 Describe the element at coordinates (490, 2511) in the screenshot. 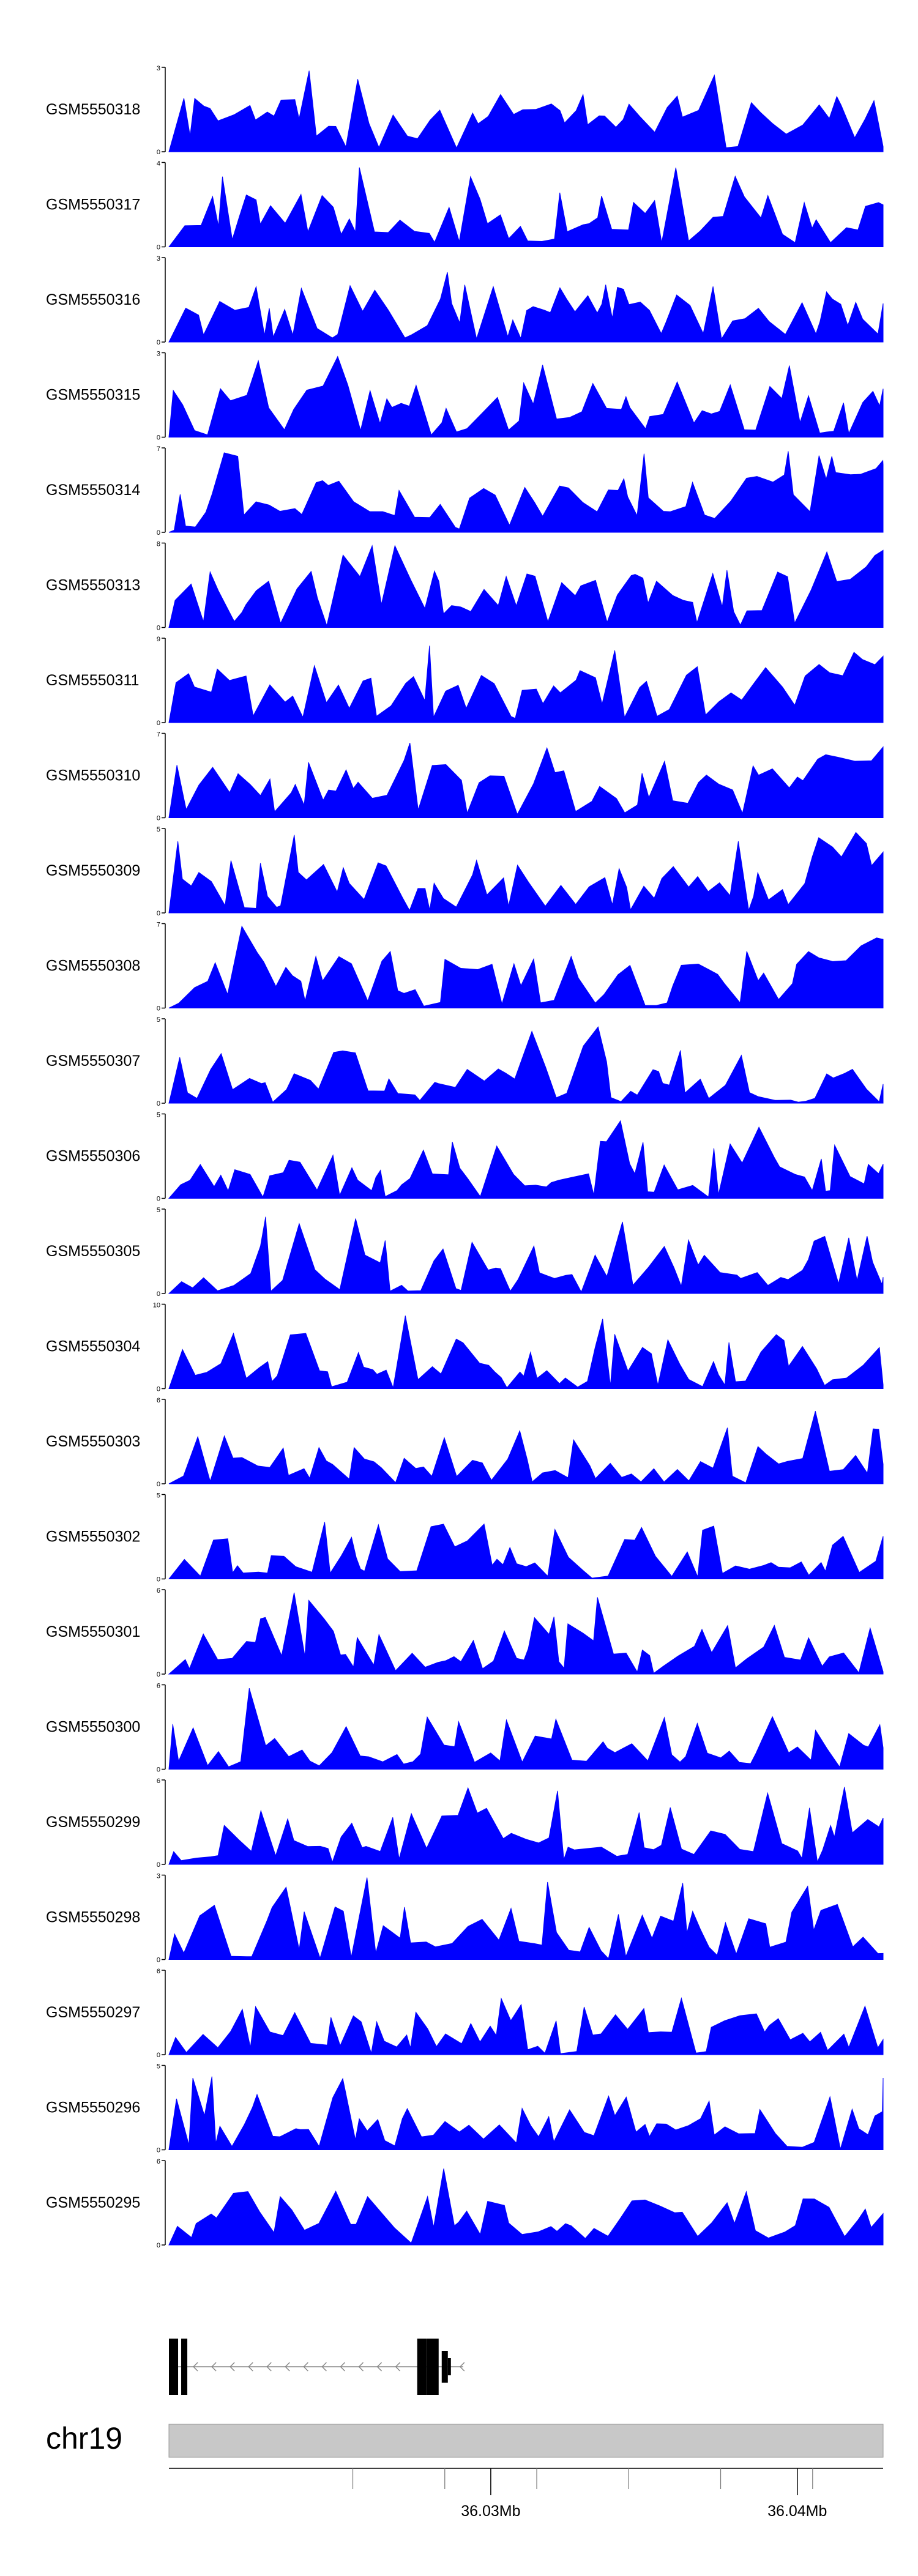

I see `genome-axis-tick-label: 36.03Mb` at that location.